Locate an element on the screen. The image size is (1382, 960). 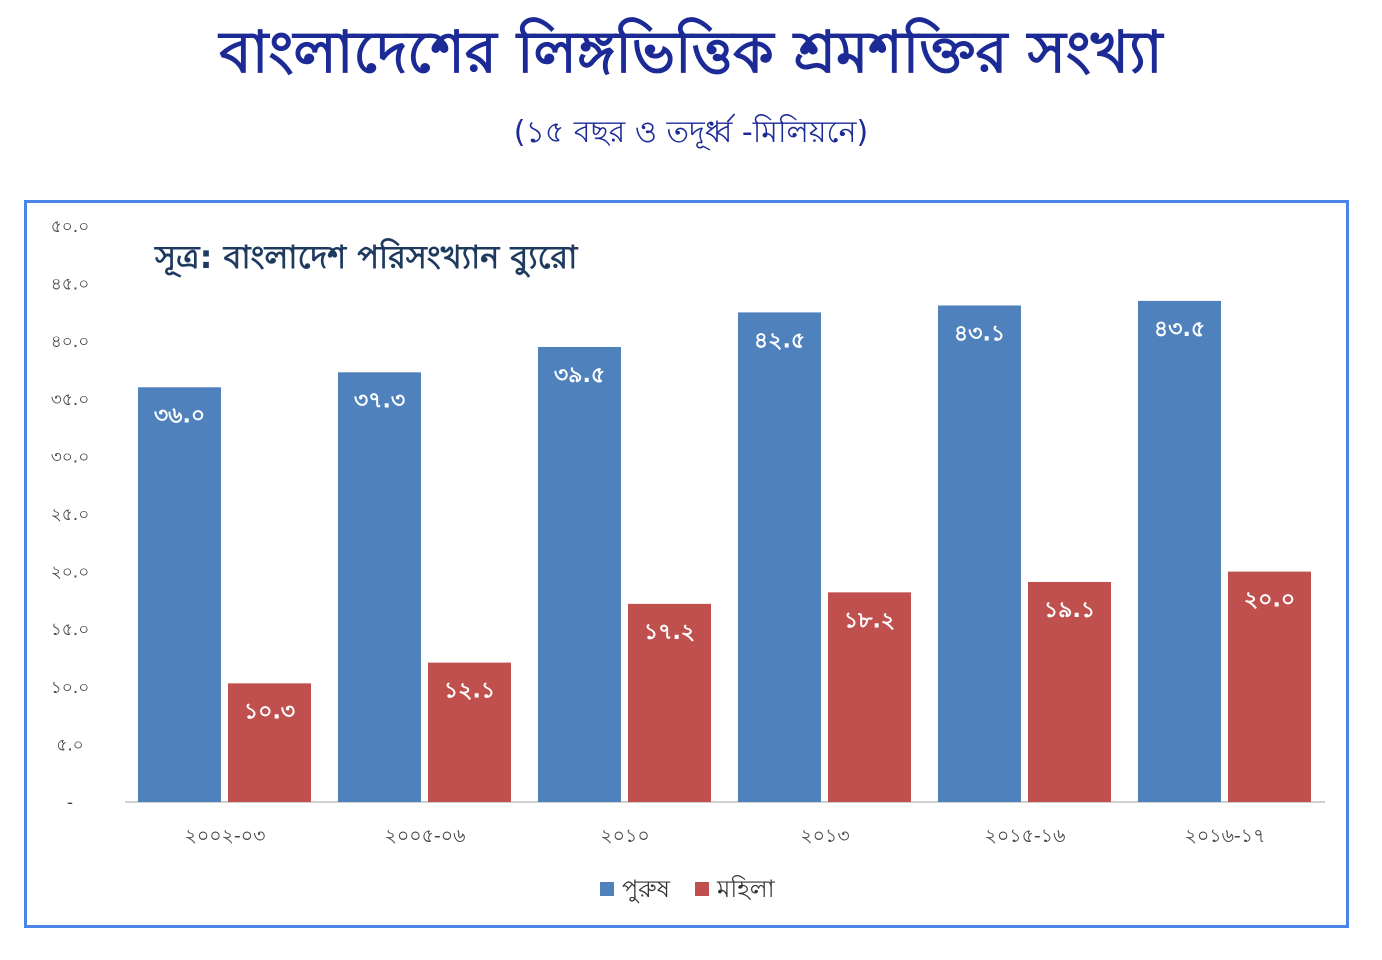
legend-label: পুরুষ is located at coordinates (646, 889).